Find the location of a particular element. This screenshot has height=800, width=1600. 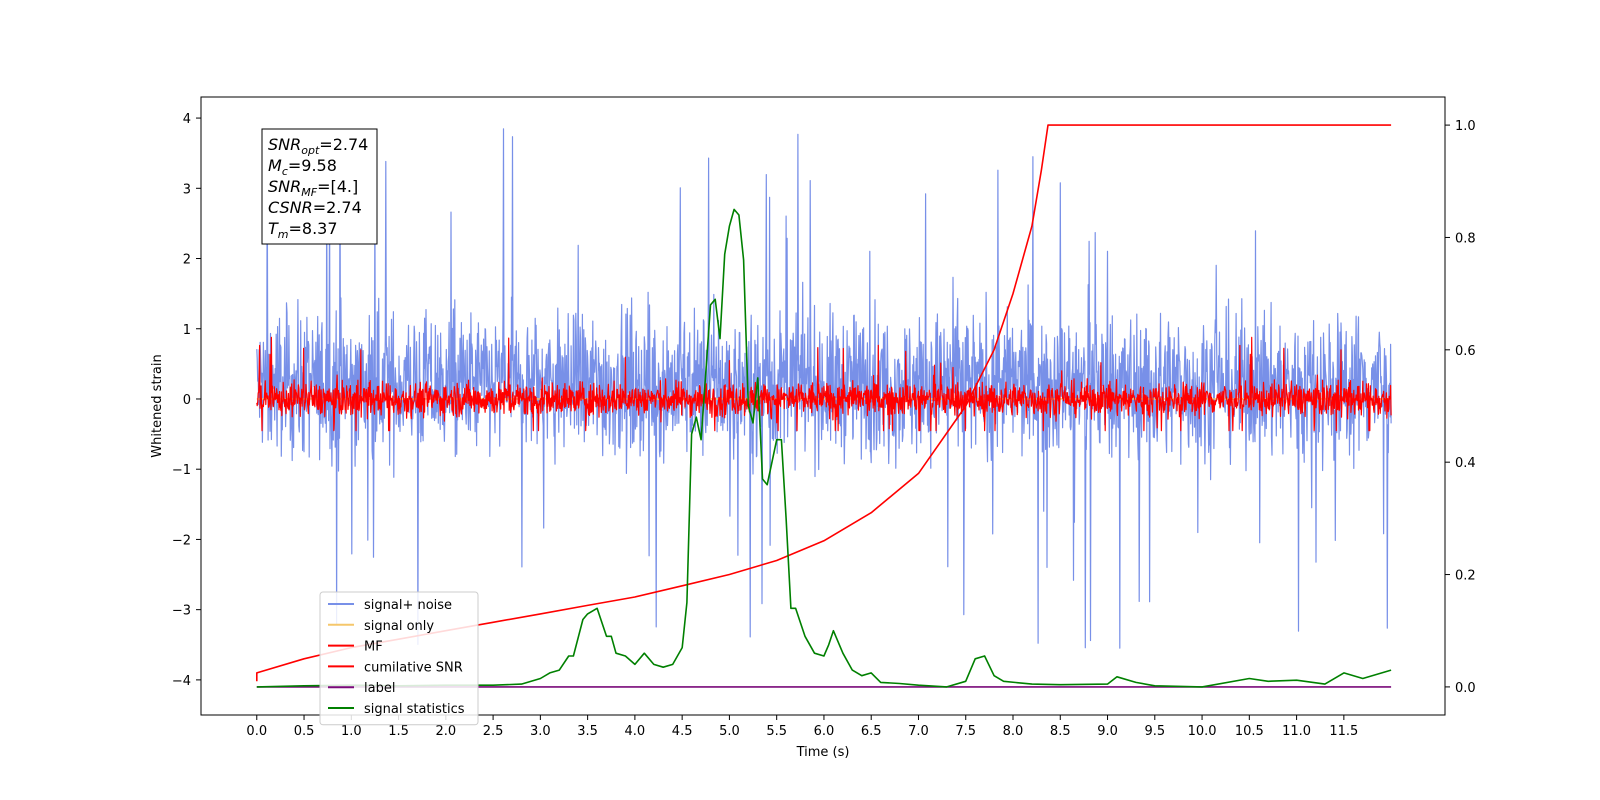

y-tick-label: 3 is located at coordinates (187, 189).